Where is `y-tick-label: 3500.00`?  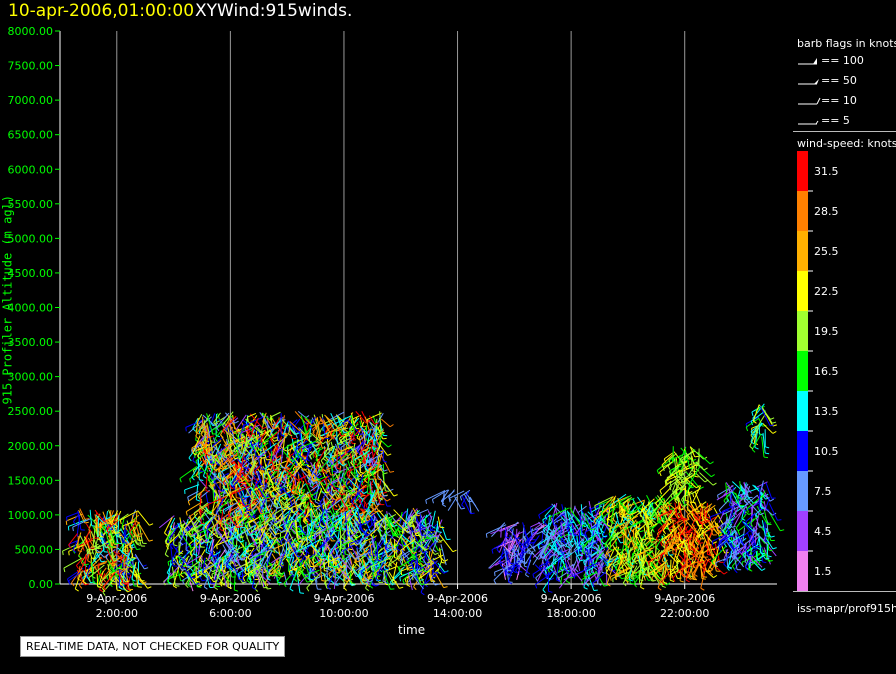
y-tick-label: 3500.00 is located at coordinates (31, 342).